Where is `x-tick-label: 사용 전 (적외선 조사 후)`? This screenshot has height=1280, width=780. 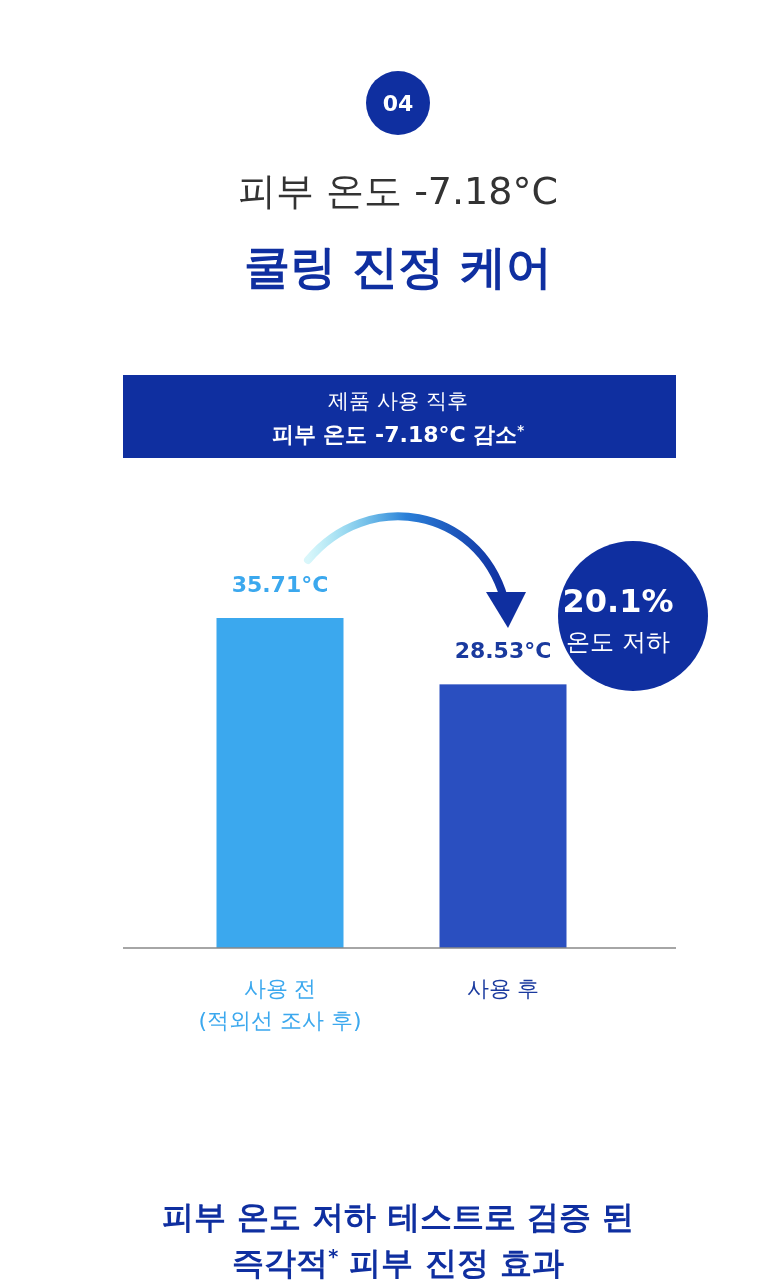
x-tick-label: 사용 전 (적외선 조사 후) is located at coordinates (280, 1004).